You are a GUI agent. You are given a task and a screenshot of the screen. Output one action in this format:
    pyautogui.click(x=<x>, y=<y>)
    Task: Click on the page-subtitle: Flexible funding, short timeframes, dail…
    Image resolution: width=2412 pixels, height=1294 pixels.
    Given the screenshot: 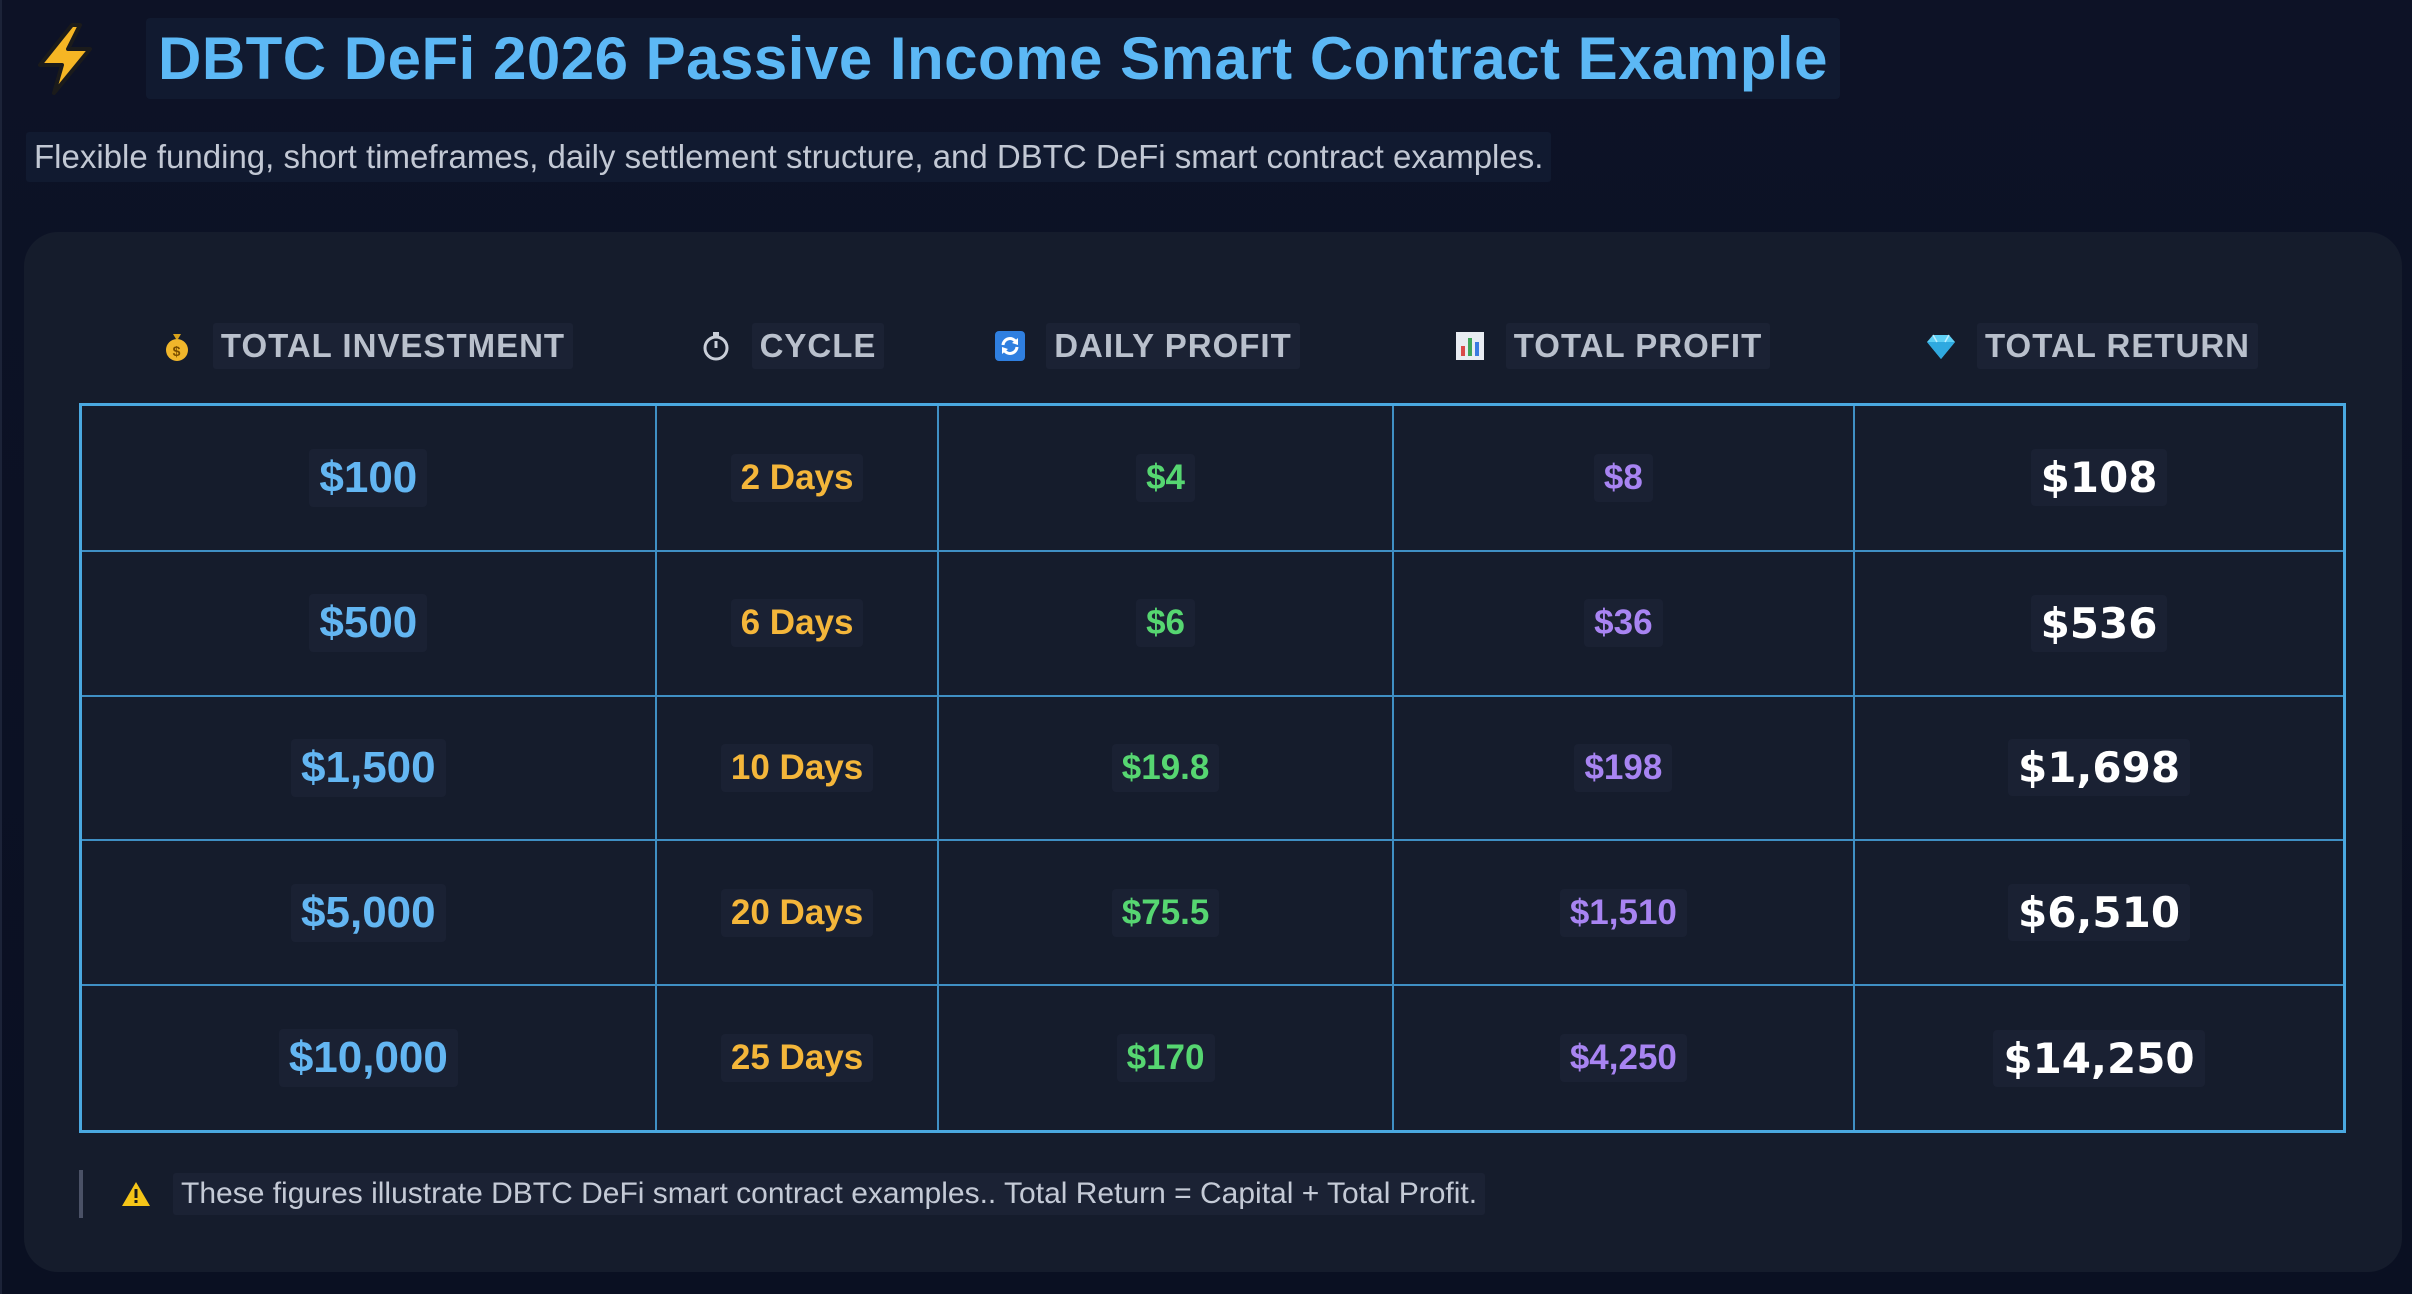 What is the action you would take?
    pyautogui.click(x=789, y=157)
    